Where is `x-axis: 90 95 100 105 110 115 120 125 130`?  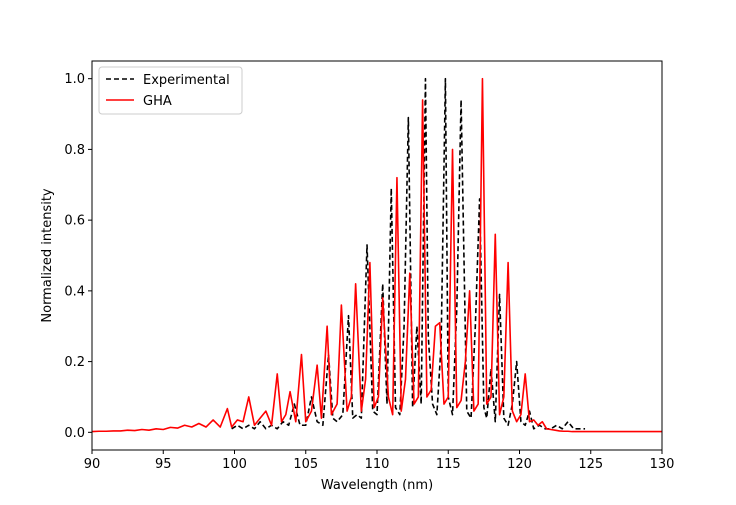 x-axis: 90 95 100 105 110 115 120 125 130 is located at coordinates (379, 461).